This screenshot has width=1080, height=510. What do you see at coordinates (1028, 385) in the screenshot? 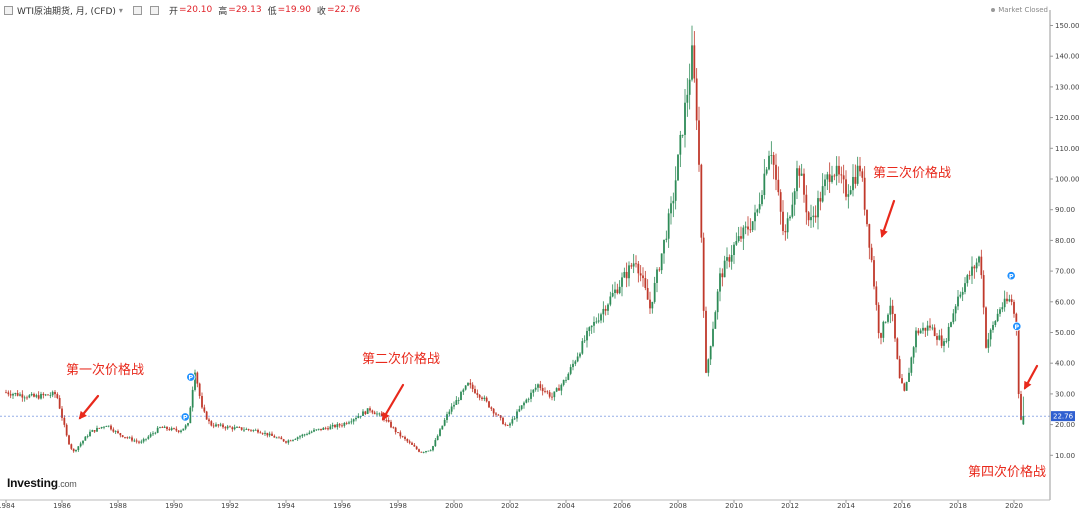
I see `arrow-head` at bounding box center [1028, 385].